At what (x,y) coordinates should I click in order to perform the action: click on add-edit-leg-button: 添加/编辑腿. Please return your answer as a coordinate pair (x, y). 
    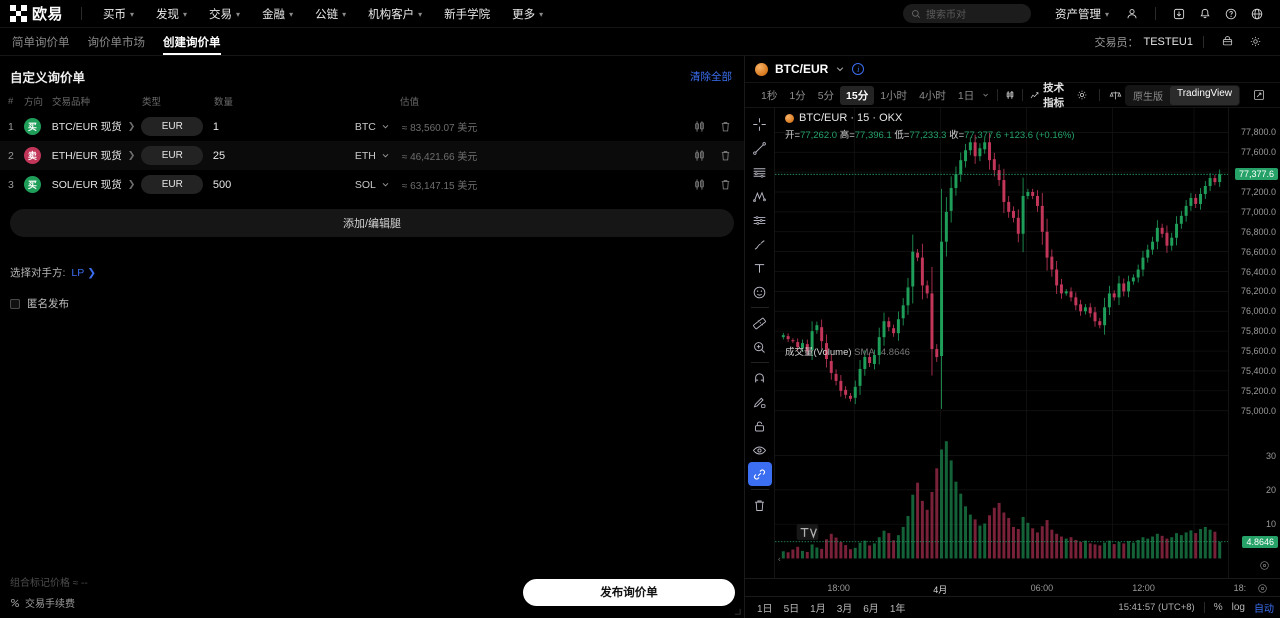
    Looking at the image, I should click on (372, 223).